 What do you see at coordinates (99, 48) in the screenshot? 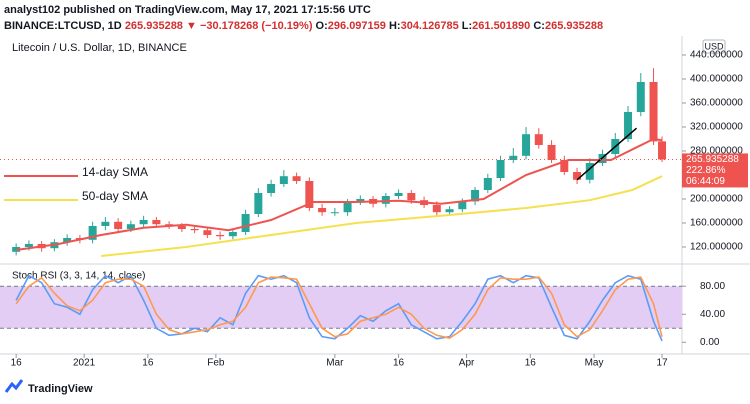
I see `chart-title: Litecoin / U.S. Dollar, 1D, BINANCE` at bounding box center [99, 48].